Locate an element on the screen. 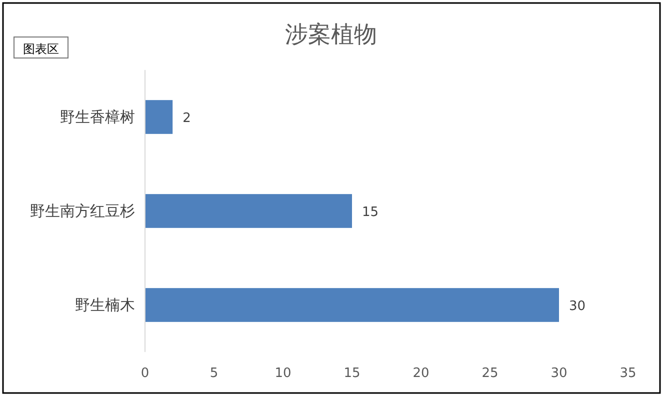  x-tick-label: 20 is located at coordinates (421, 373).